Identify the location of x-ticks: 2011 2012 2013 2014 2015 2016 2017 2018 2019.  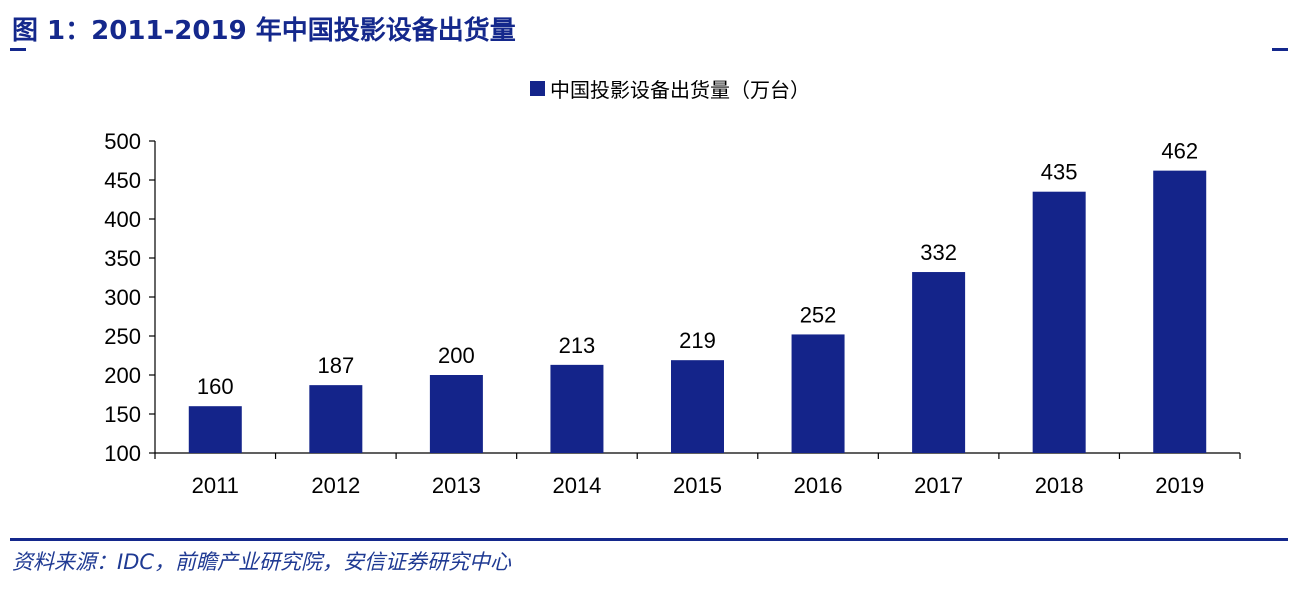
(697, 475).